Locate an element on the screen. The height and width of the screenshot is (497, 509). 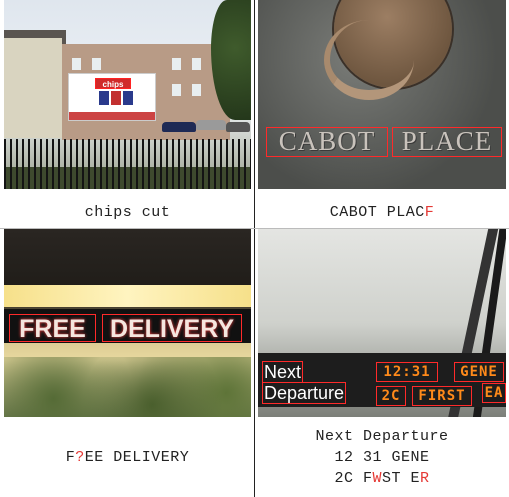
caption-line: 12 31 GENE is located at coordinates (382, 457).